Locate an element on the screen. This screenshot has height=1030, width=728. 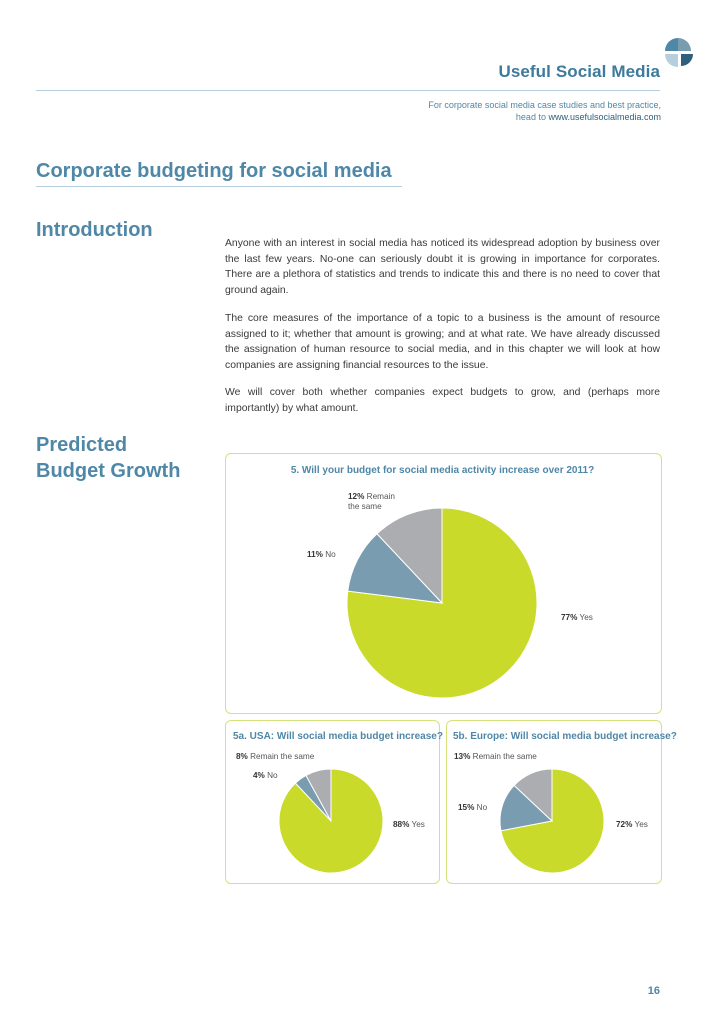
text-usa-yes: Yes is located at coordinates (418, 824).